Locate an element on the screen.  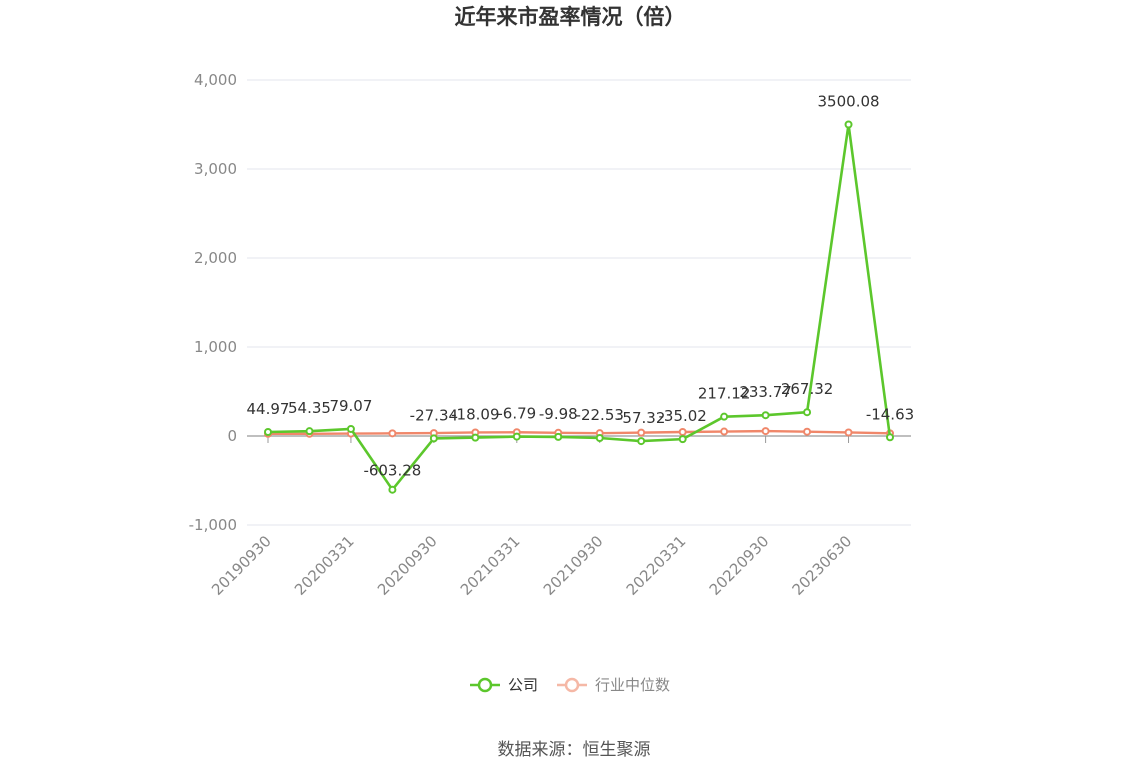
y-tick-label: -1,000 is located at coordinates (213, 525).